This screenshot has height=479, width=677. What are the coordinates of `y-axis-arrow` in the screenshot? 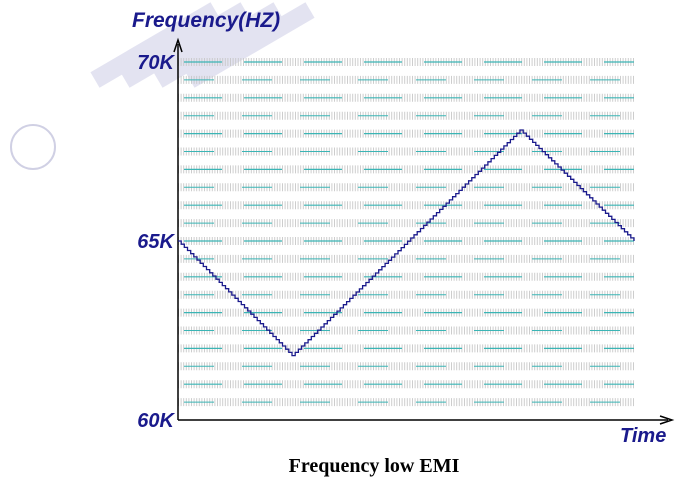 It's located at (178, 45).